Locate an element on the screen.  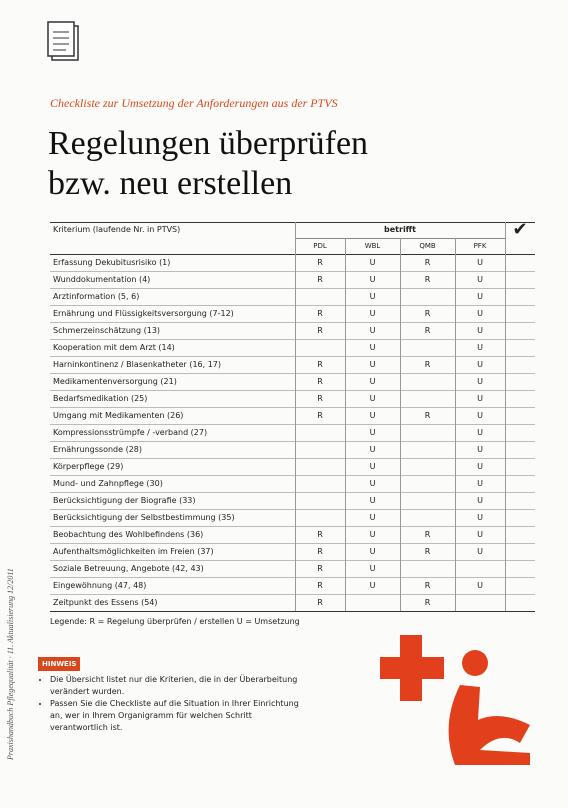
criterion: Kooperation mit dem Arzt (14) is located at coordinates (114, 347).